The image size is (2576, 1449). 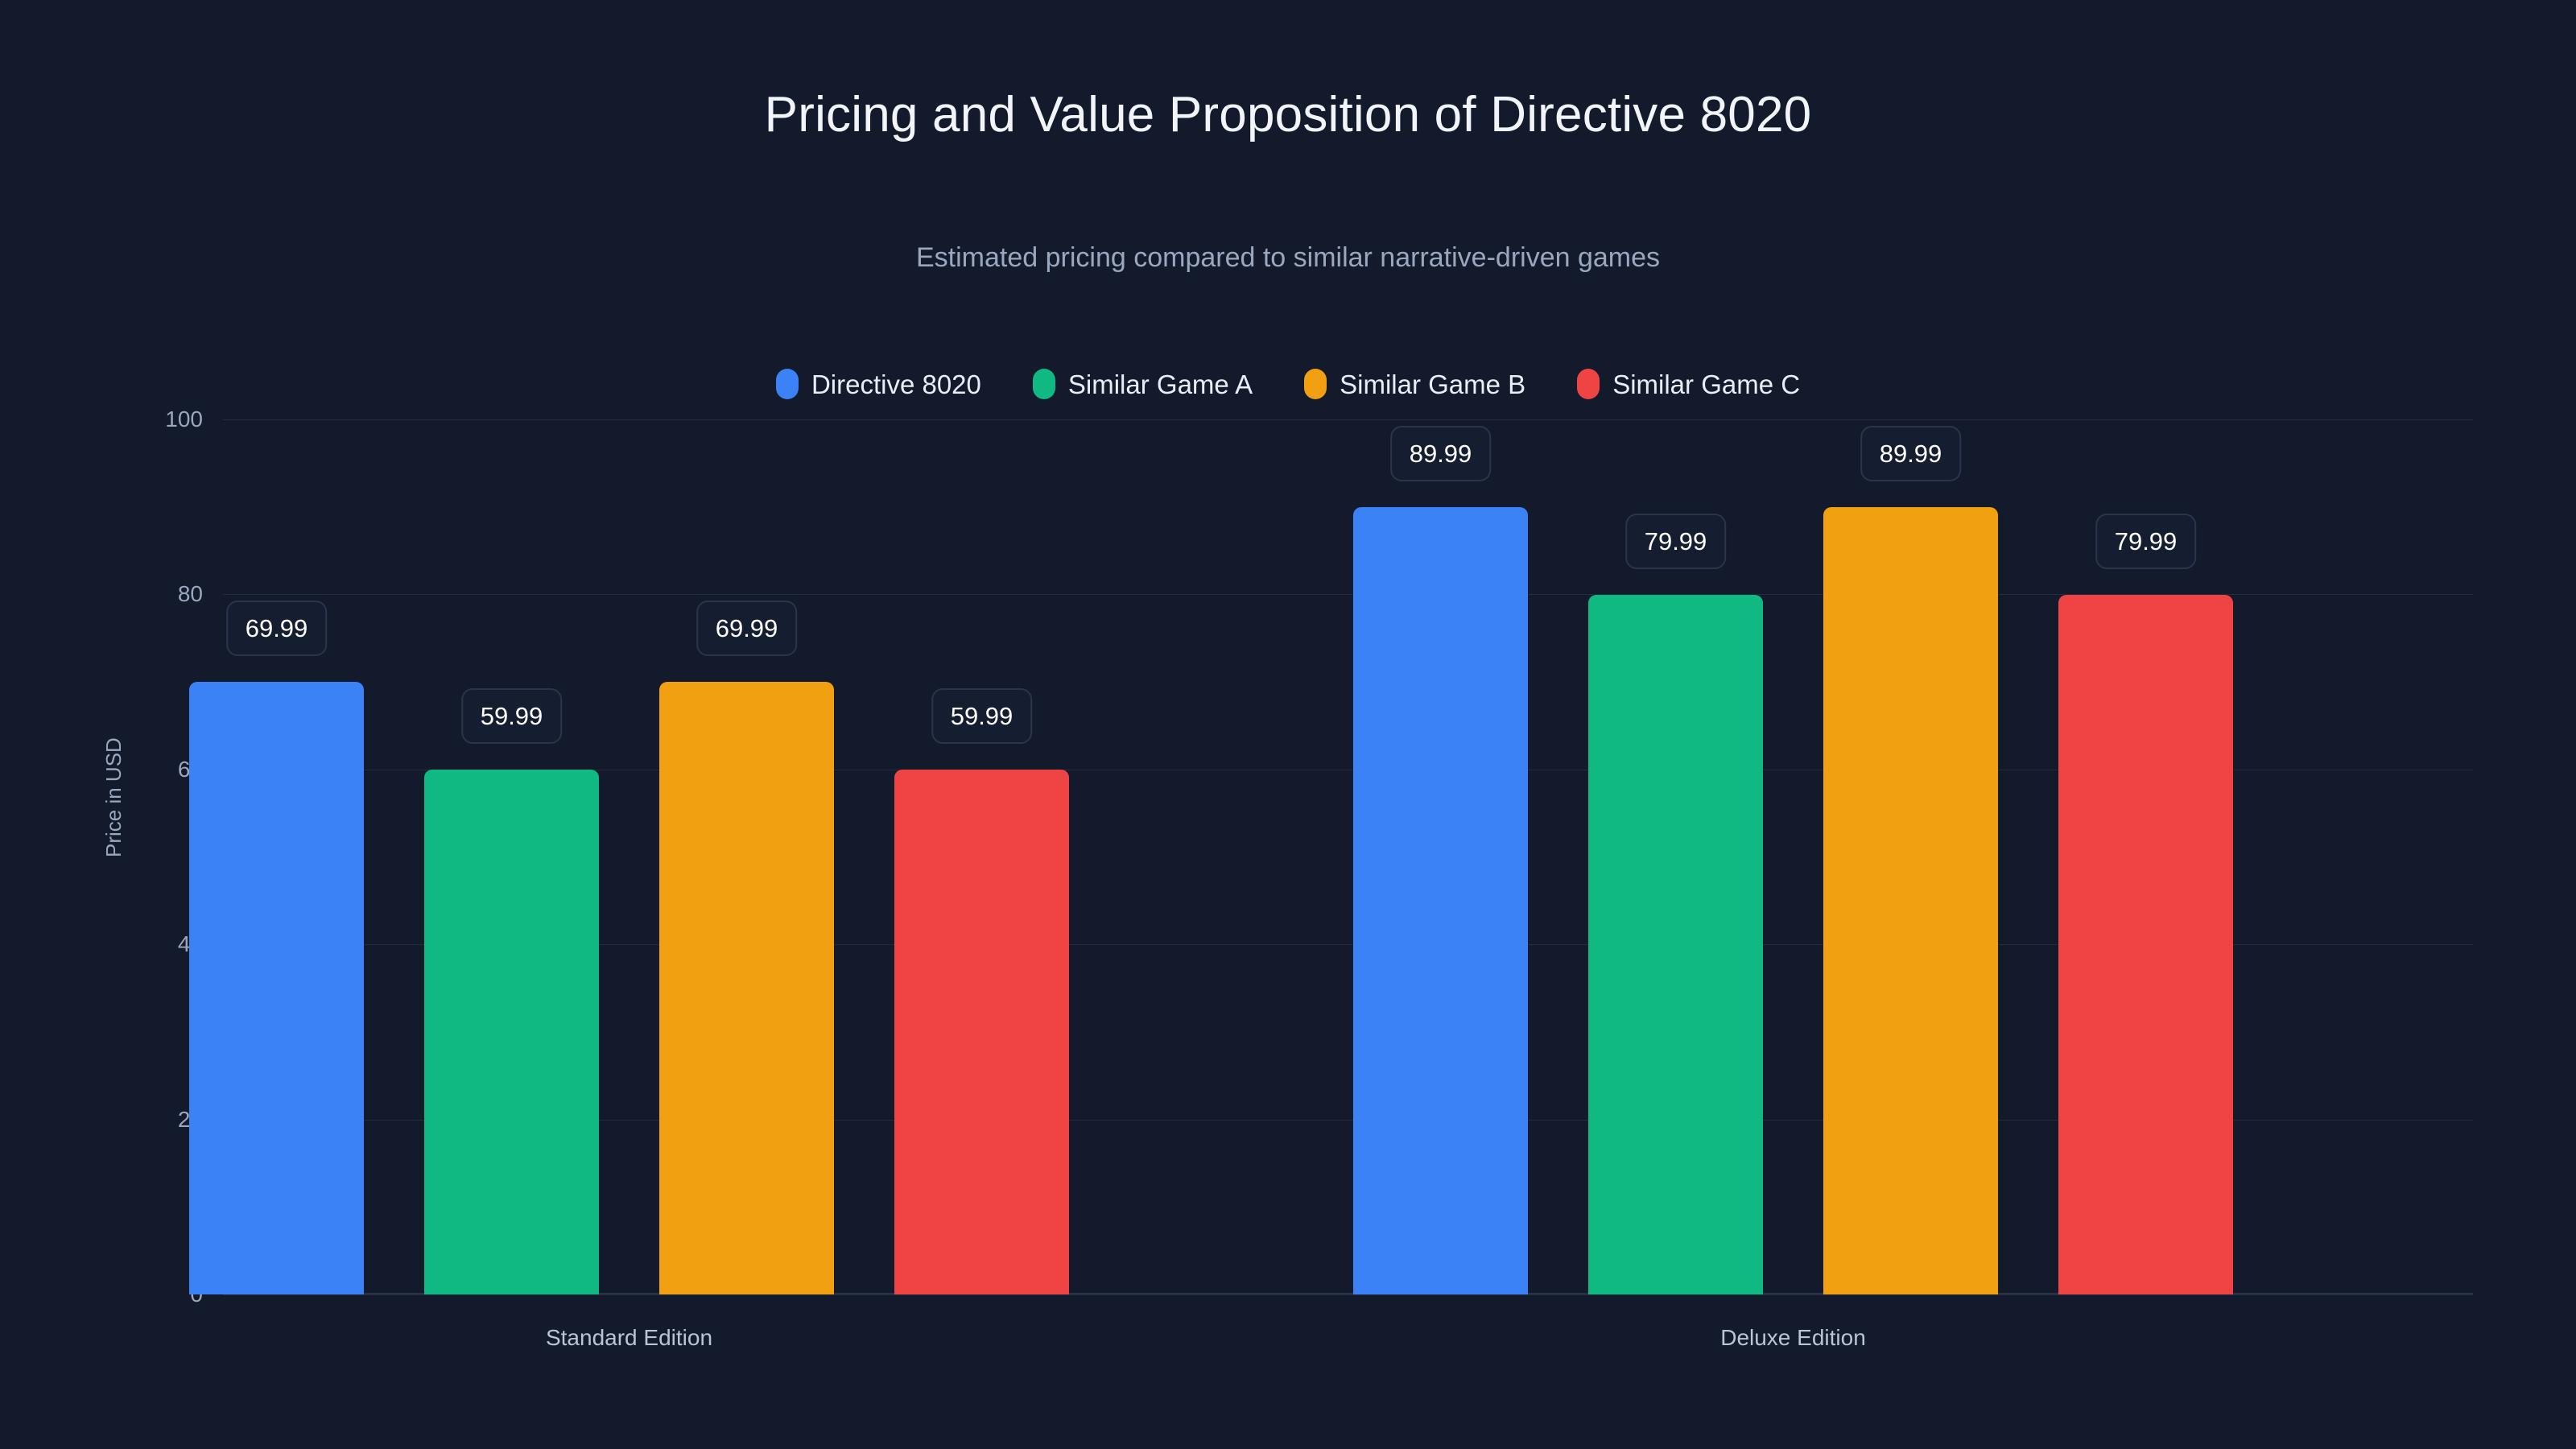 I want to click on x-axis-category-label: Standard Edition, so click(x=629, y=1337).